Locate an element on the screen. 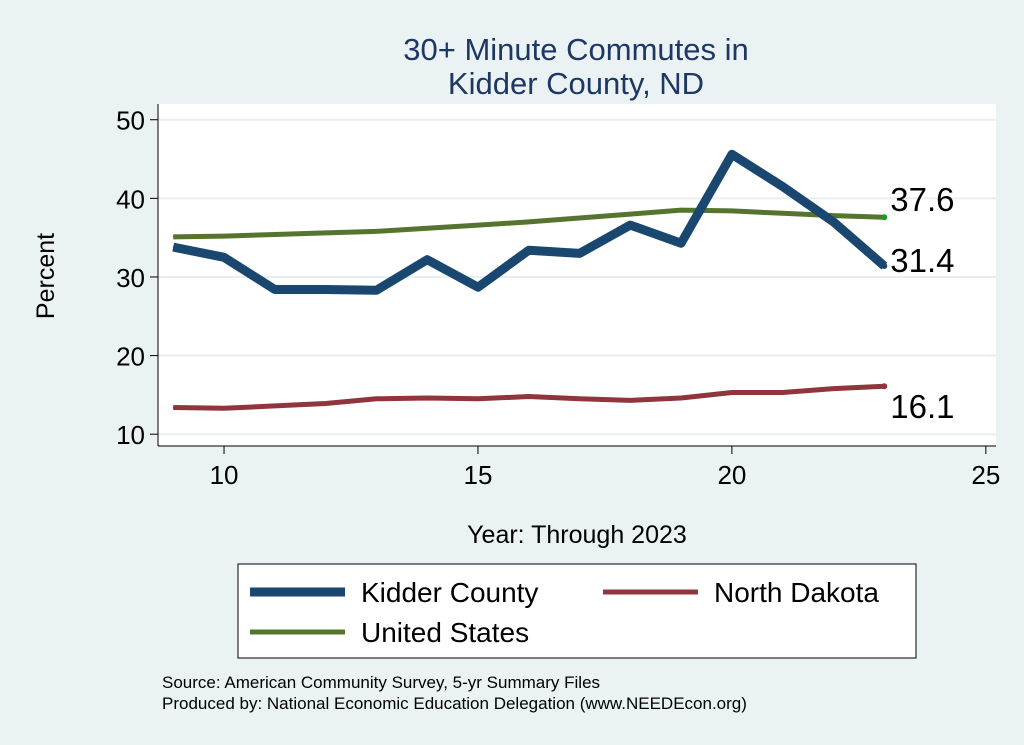 The image size is (1024, 745). end-marker-north-dakota is located at coordinates (884, 386).